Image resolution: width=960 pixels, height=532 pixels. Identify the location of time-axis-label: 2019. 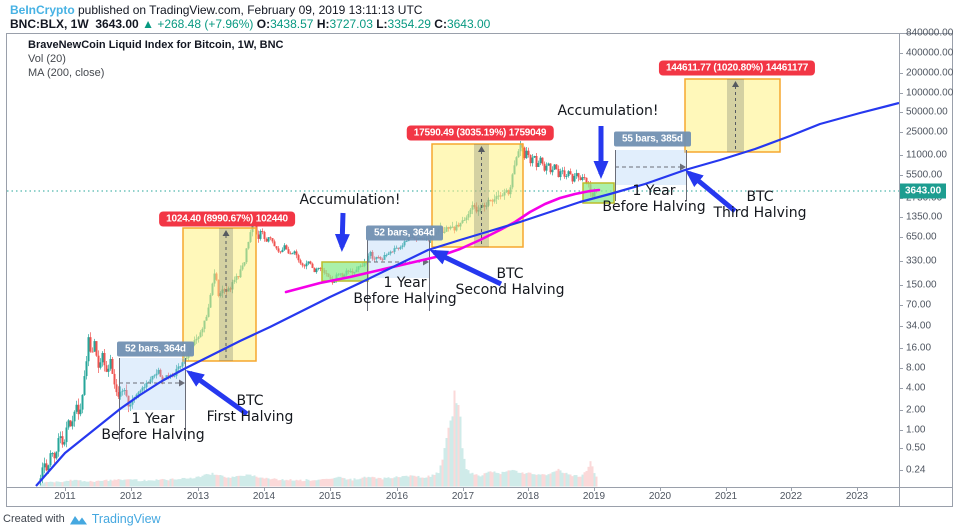
(594, 496).